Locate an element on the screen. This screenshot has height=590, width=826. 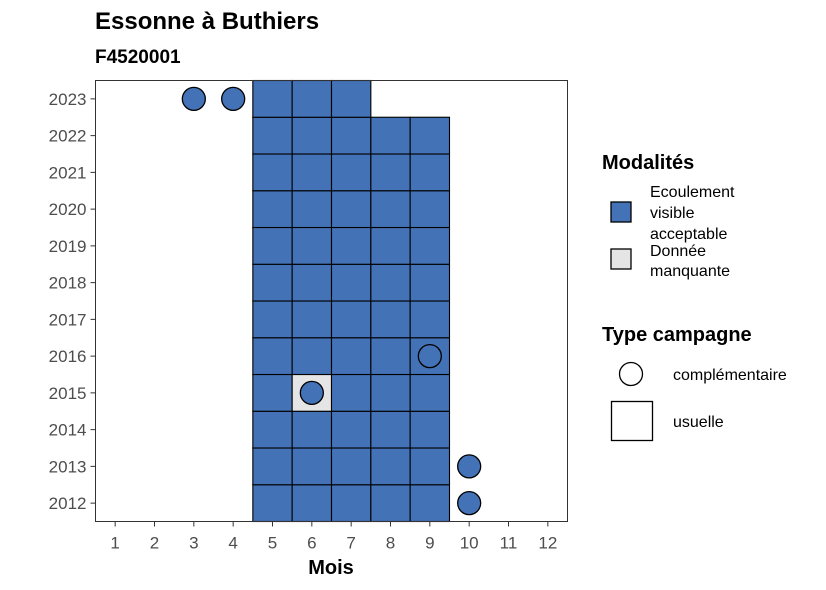
chart-subtitle: F4520001 is located at coordinates (138, 57).